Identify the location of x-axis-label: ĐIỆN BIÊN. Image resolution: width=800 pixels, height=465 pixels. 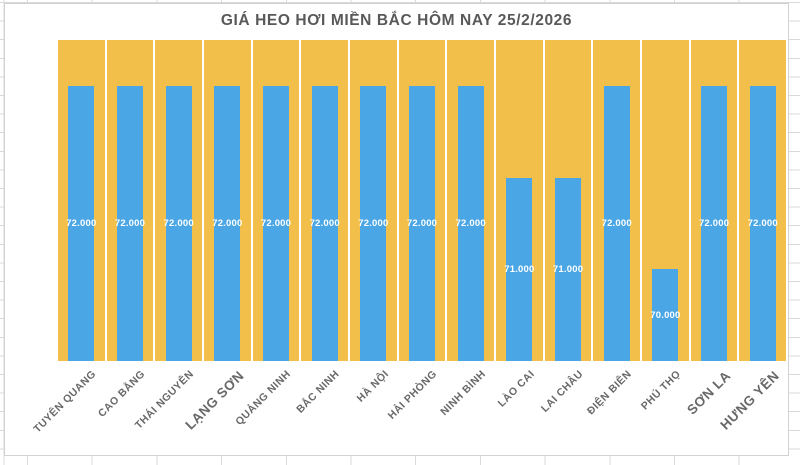
(610, 393).